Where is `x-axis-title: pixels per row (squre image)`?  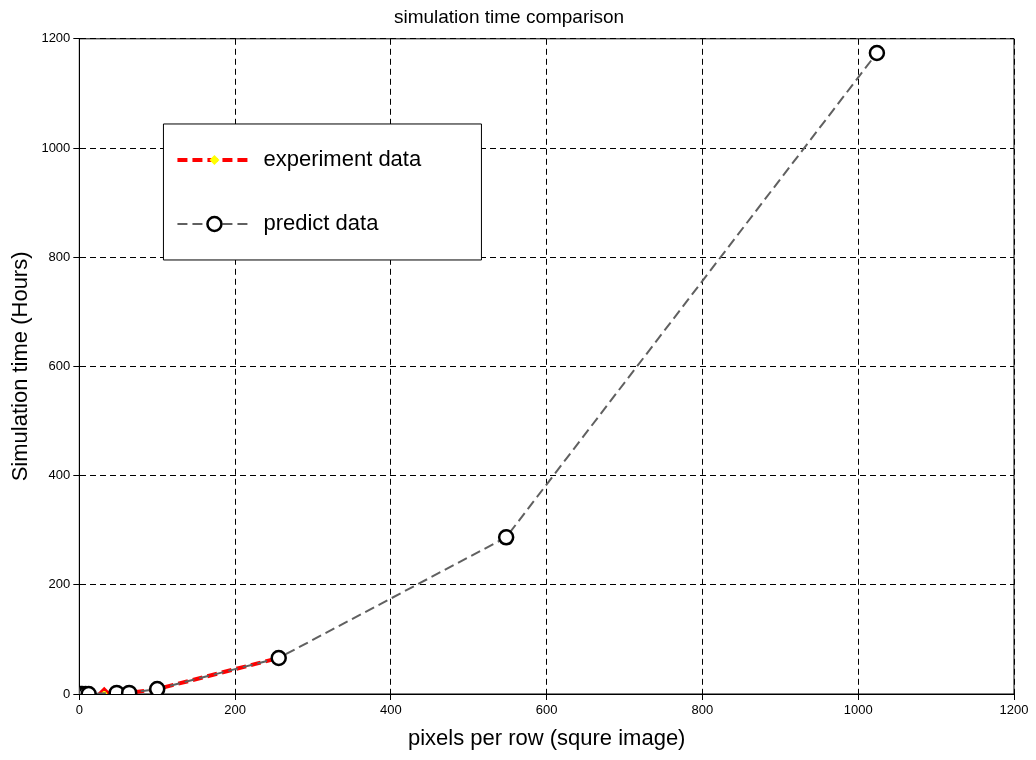
x-axis-title: pixels per row (squre image) is located at coordinates (546, 737).